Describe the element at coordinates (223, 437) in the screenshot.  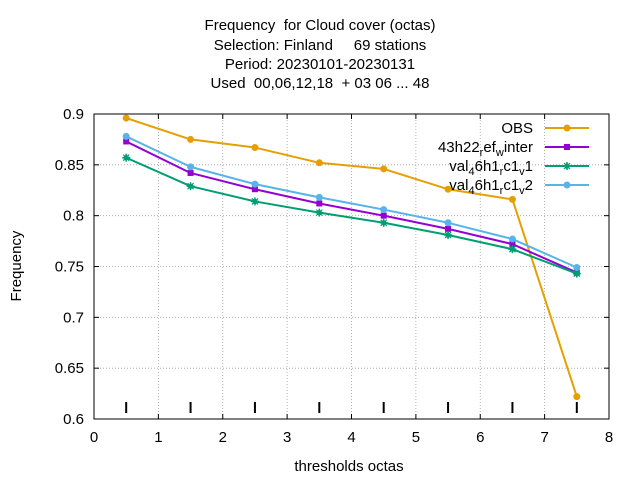
I see `x-tick-label: 2` at that location.